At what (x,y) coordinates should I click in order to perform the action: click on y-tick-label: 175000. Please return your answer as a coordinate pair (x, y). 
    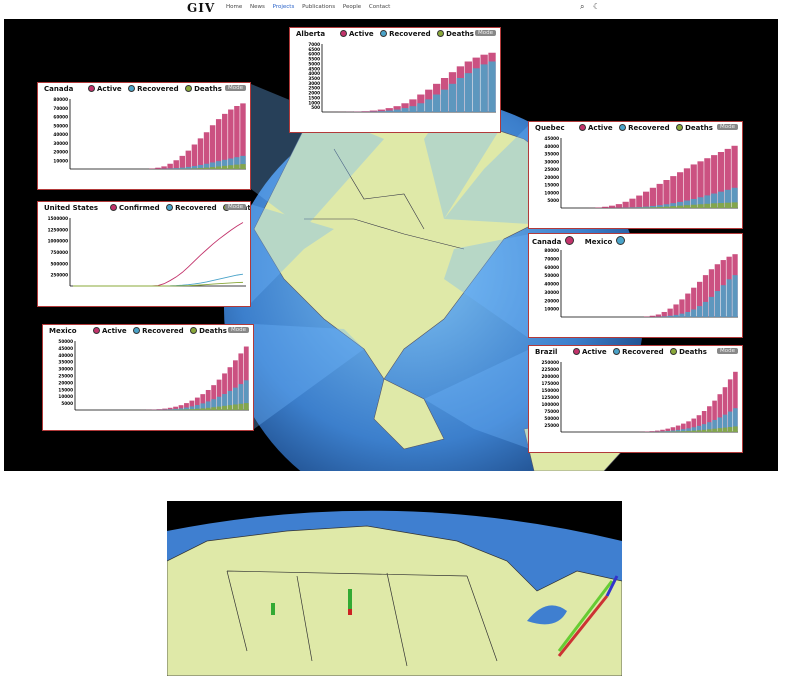
    Looking at the image, I should click on (551, 383).